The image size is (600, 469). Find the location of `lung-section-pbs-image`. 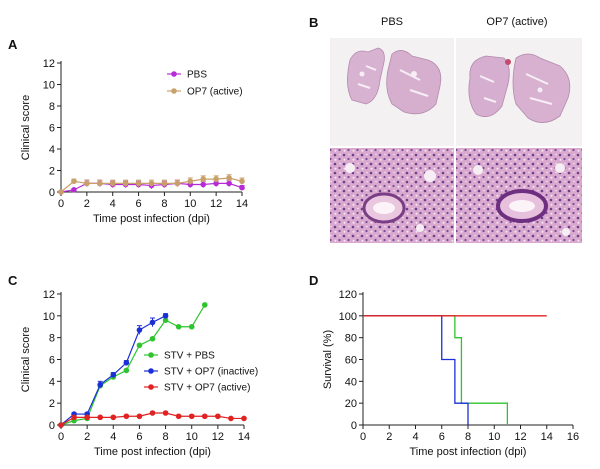

lung-section-pbs-image is located at coordinates (392, 92).